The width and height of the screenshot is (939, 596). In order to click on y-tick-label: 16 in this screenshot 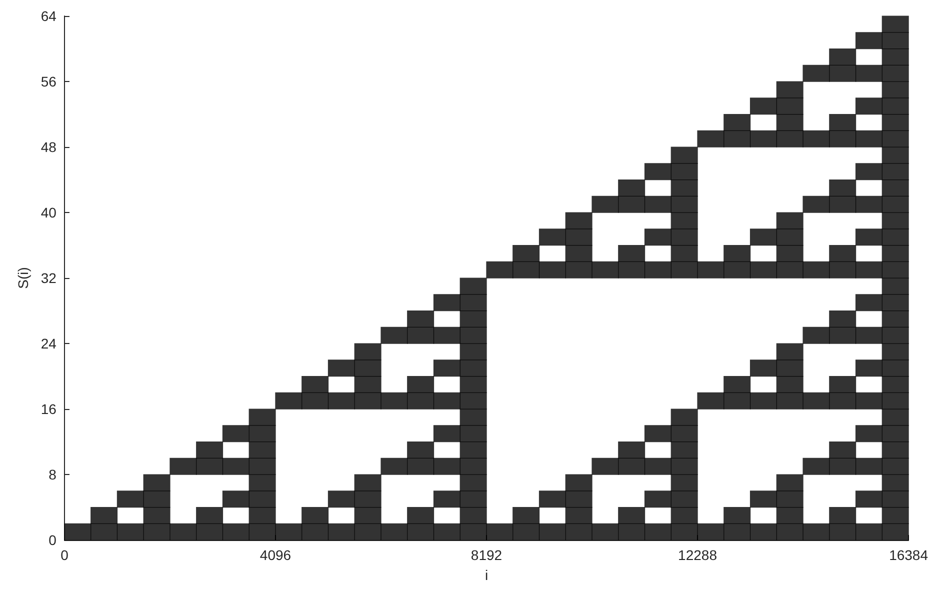, I will do `click(48, 409)`.